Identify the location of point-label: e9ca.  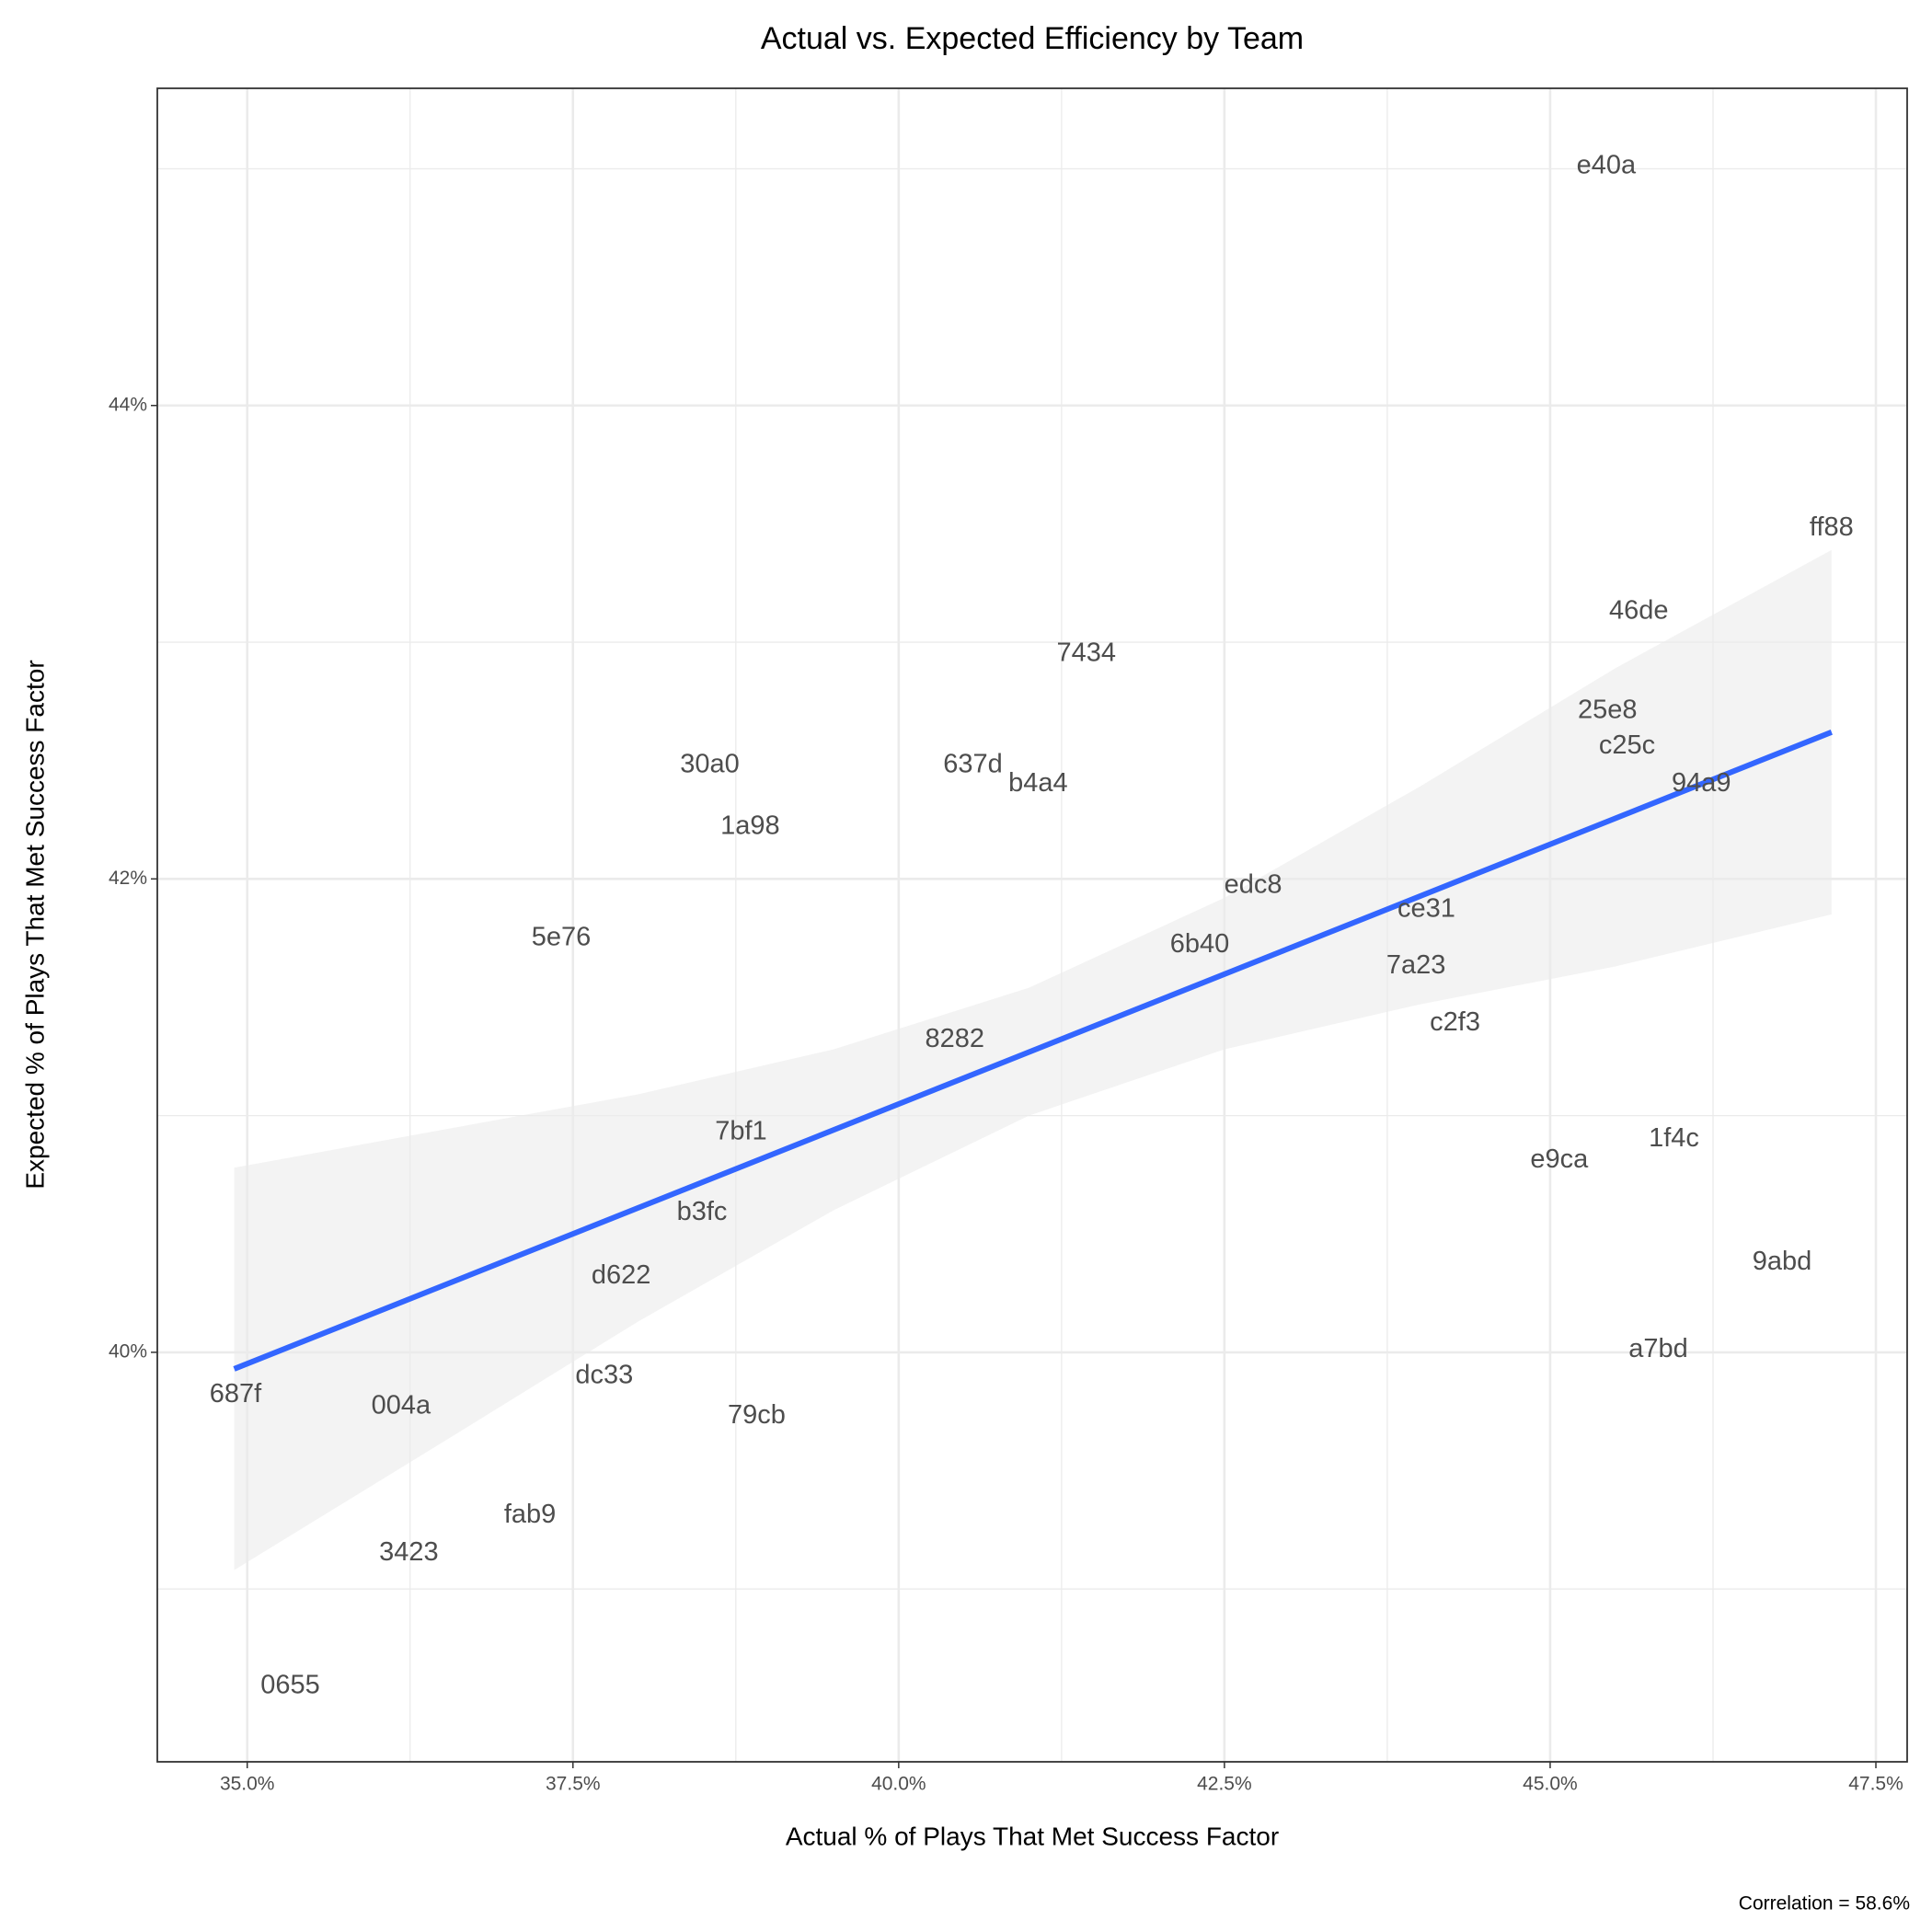
(1559, 1159).